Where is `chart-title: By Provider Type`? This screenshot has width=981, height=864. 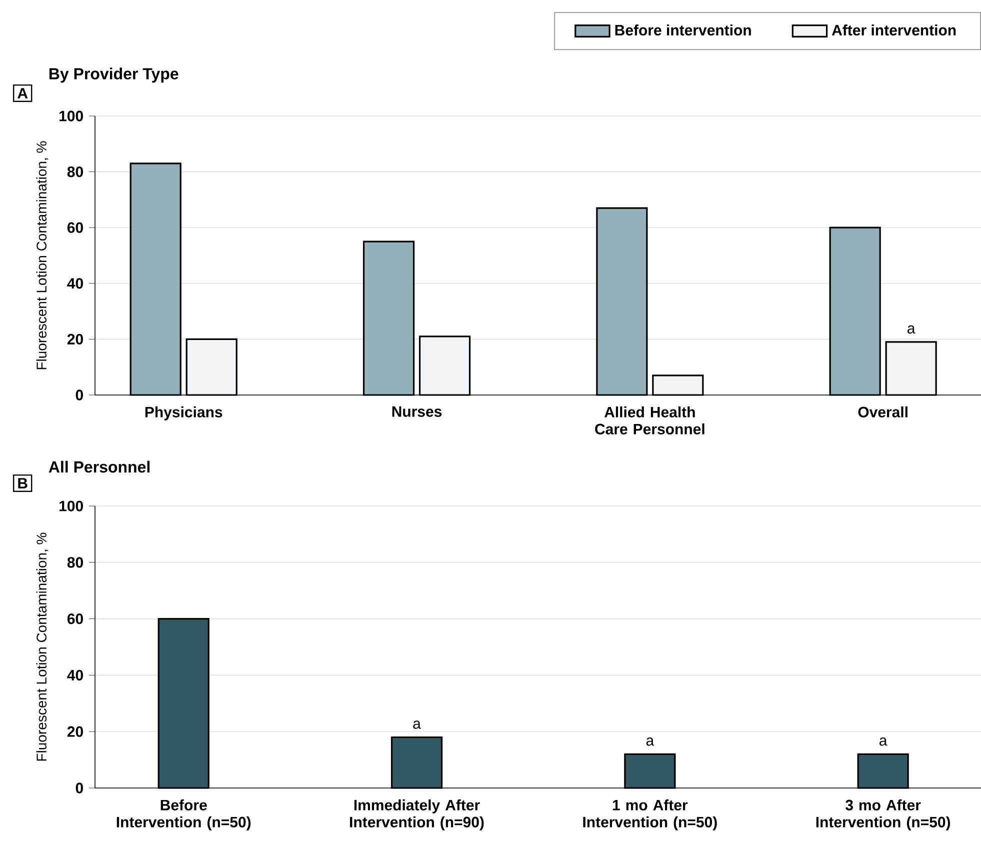
chart-title: By Provider Type is located at coordinates (113, 75).